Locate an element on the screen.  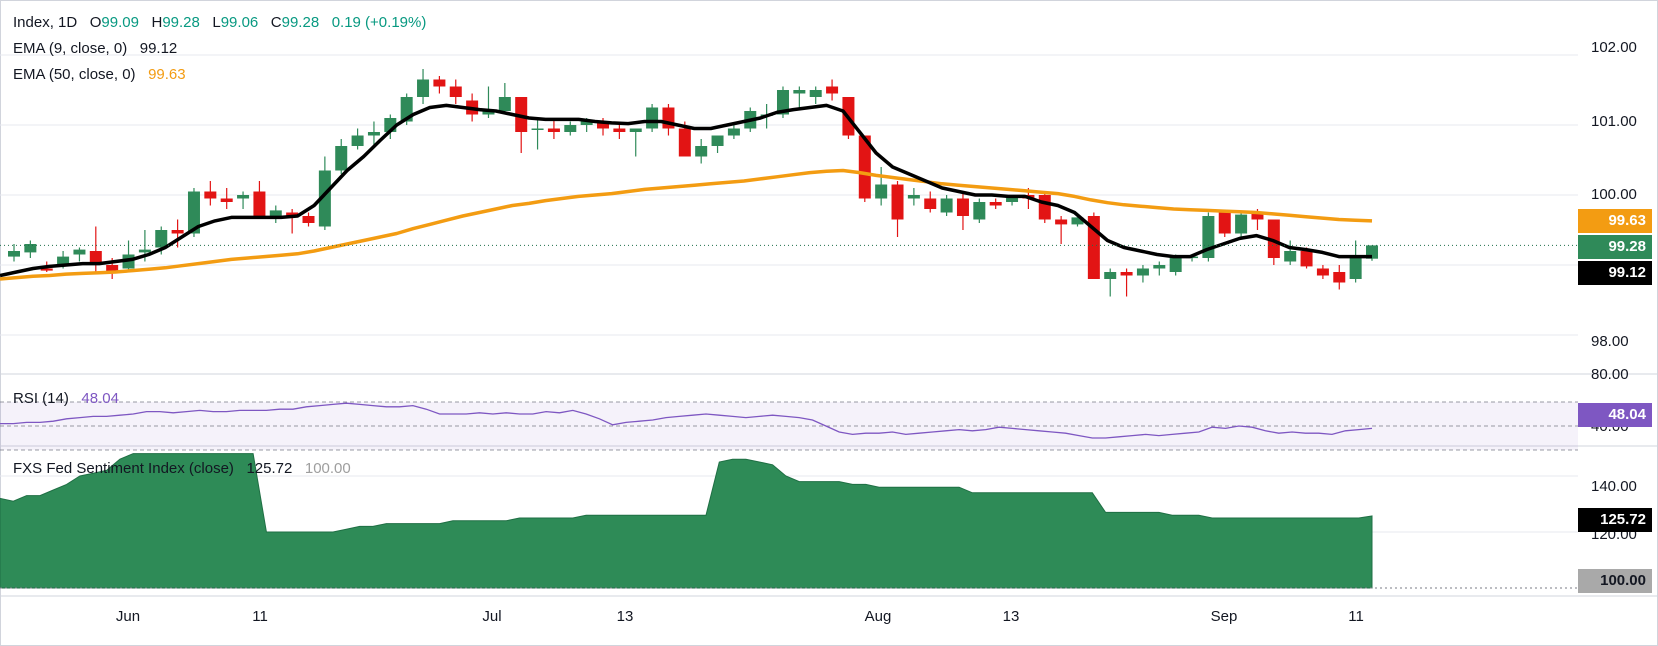
fxs-label: FXS Fed Sentiment Index (close) is located at coordinates (123, 468).